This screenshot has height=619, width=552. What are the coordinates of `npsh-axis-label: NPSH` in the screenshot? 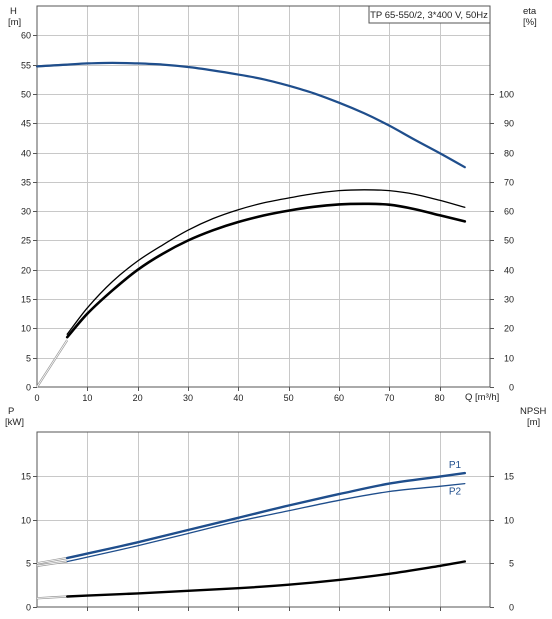 It's located at (533, 411).